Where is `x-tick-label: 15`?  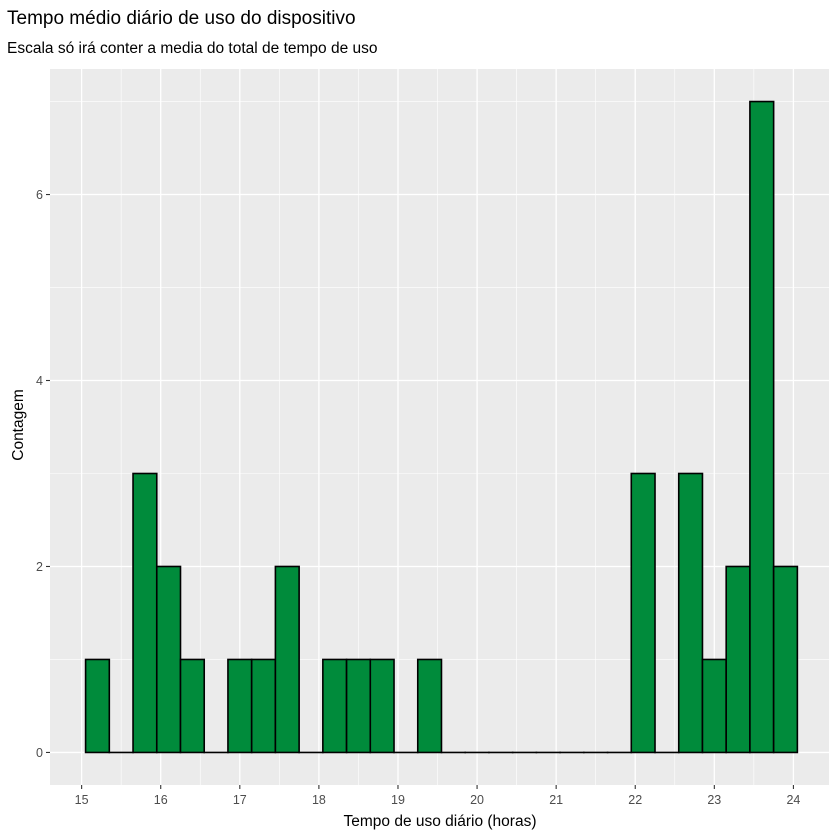
x-tick-label: 15 is located at coordinates (82, 800).